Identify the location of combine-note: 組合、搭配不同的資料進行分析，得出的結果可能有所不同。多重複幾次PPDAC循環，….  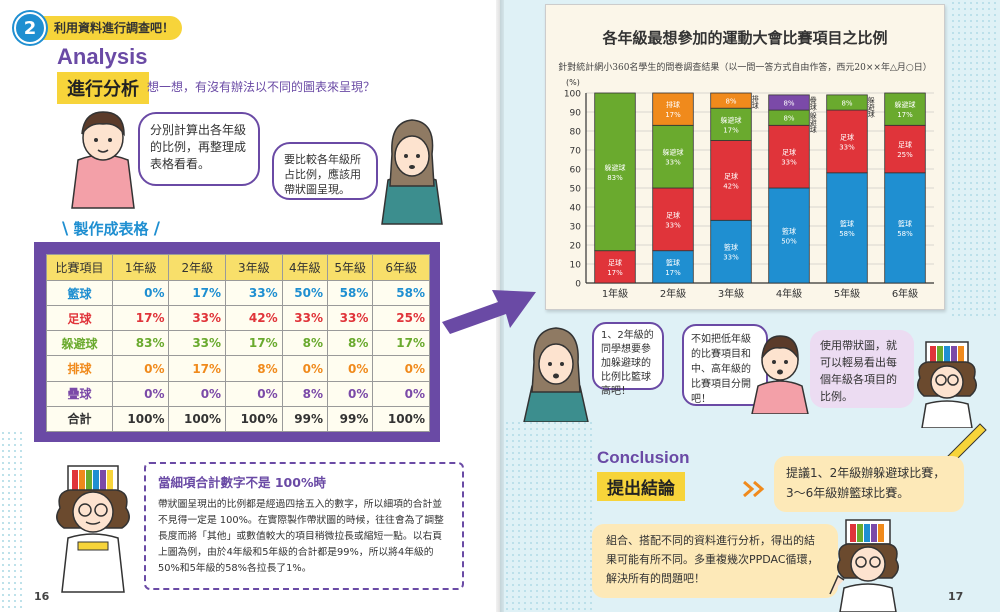
(715, 561).